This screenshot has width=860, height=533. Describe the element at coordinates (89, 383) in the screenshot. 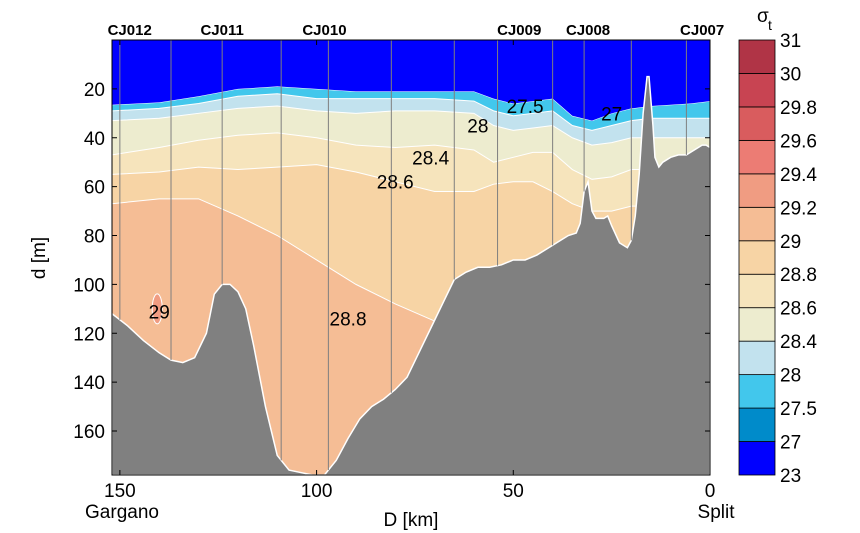

I see `y-tick-label: 140` at that location.